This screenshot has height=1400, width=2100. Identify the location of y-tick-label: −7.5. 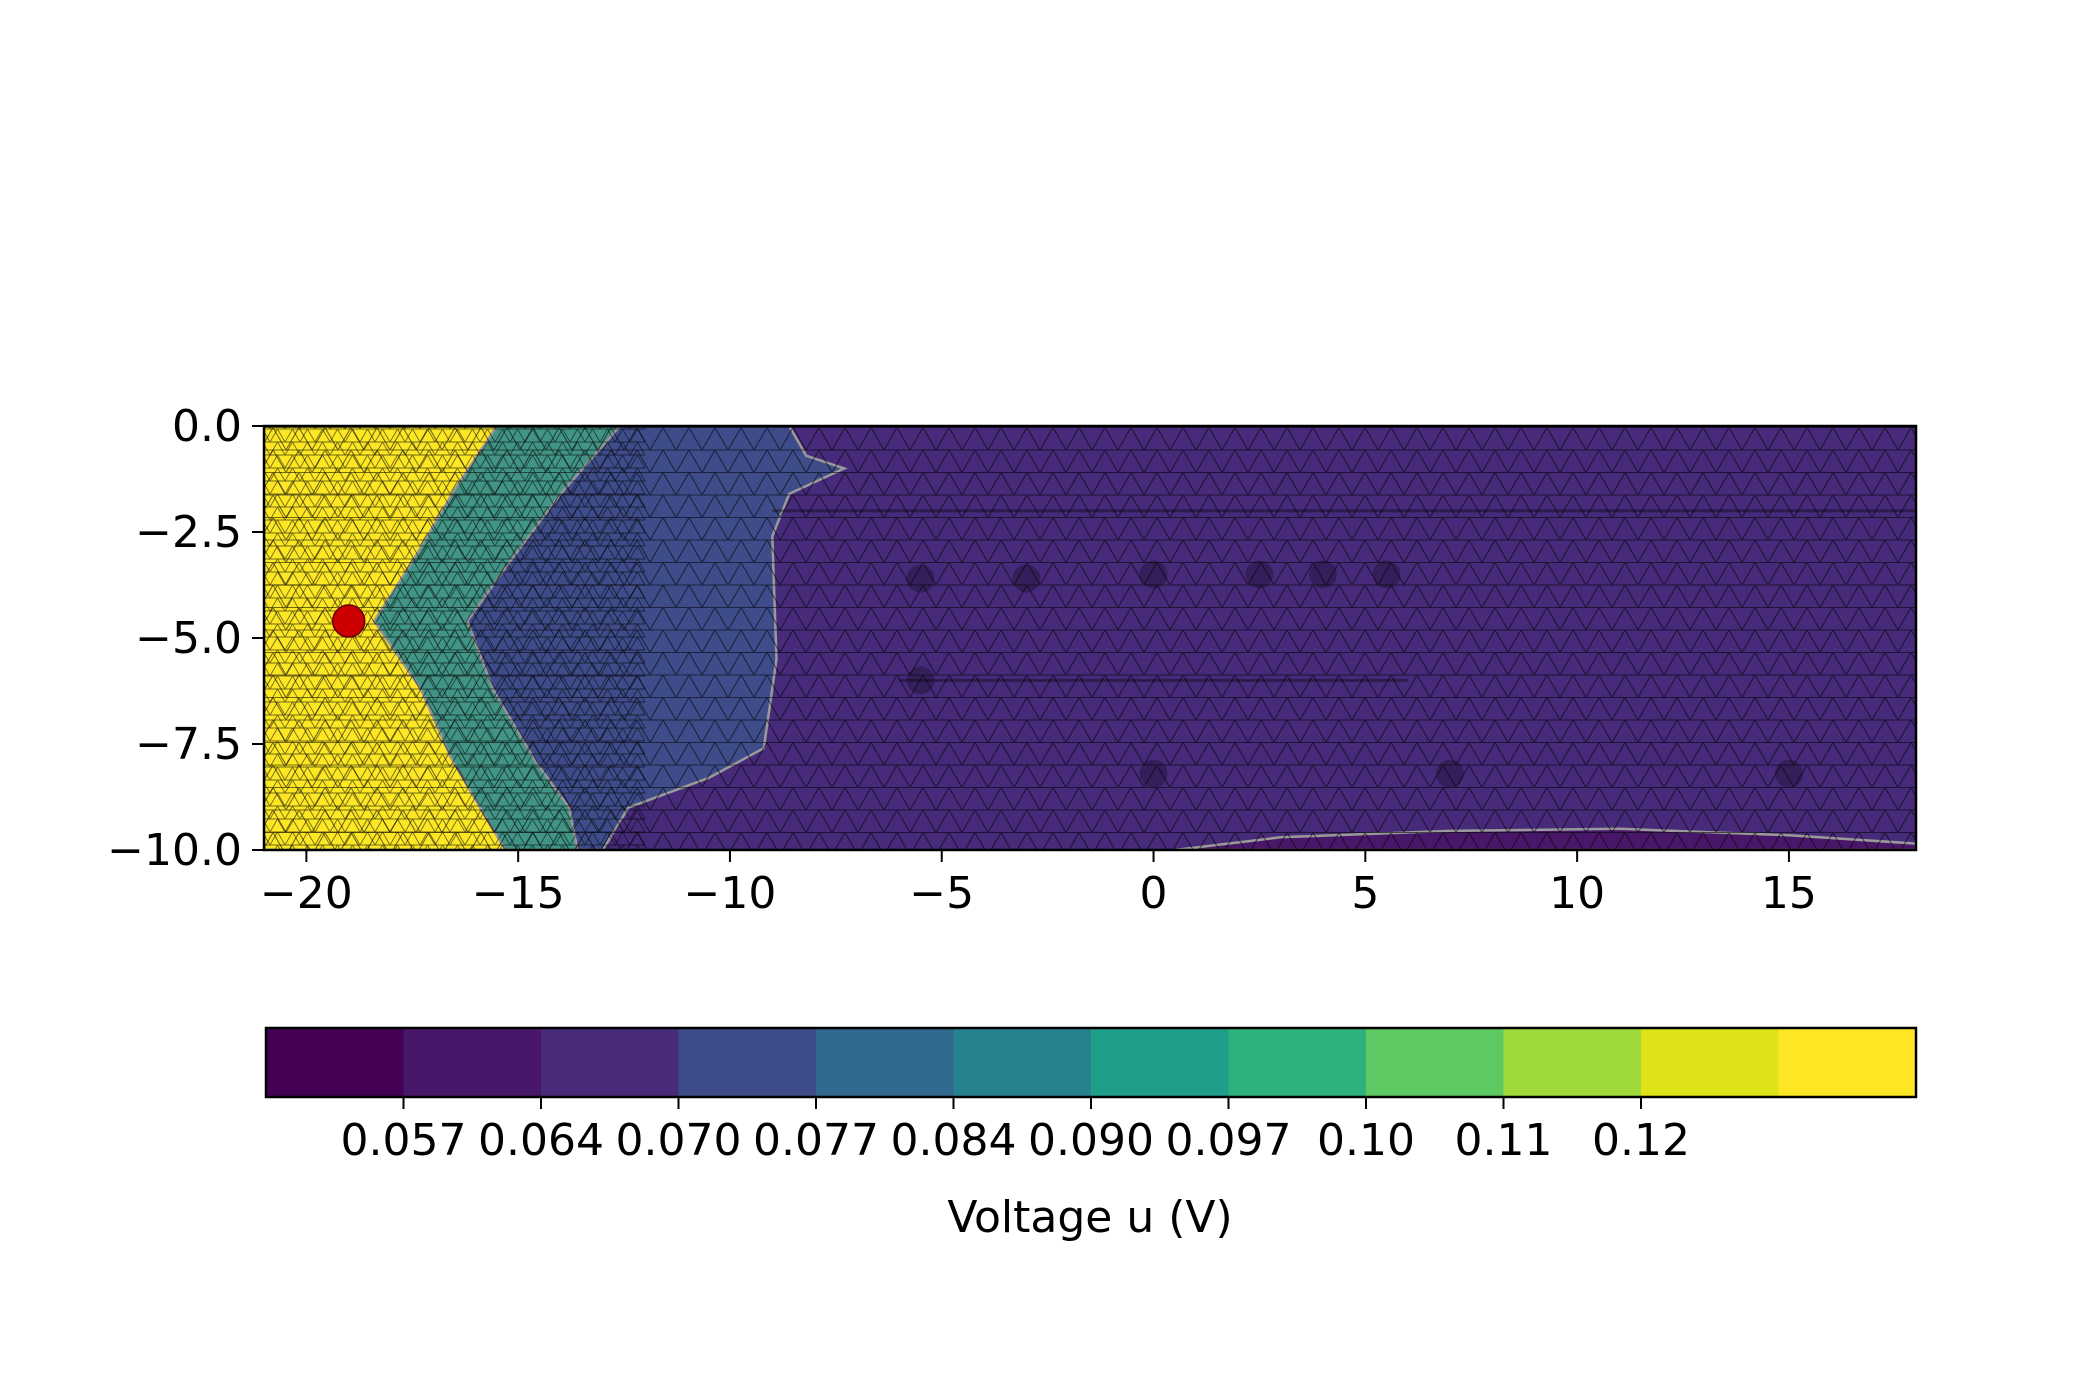
(188, 744).